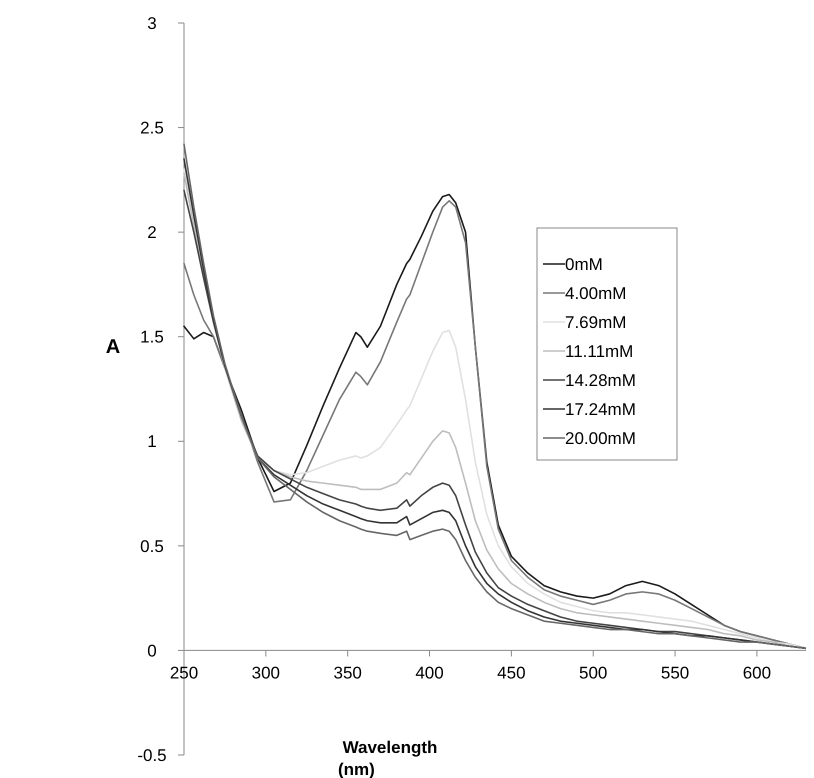 Image resolution: width=814 pixels, height=778 pixels. What do you see at coordinates (152, 755) in the screenshot?
I see `y-tick-label: -0.5` at bounding box center [152, 755].